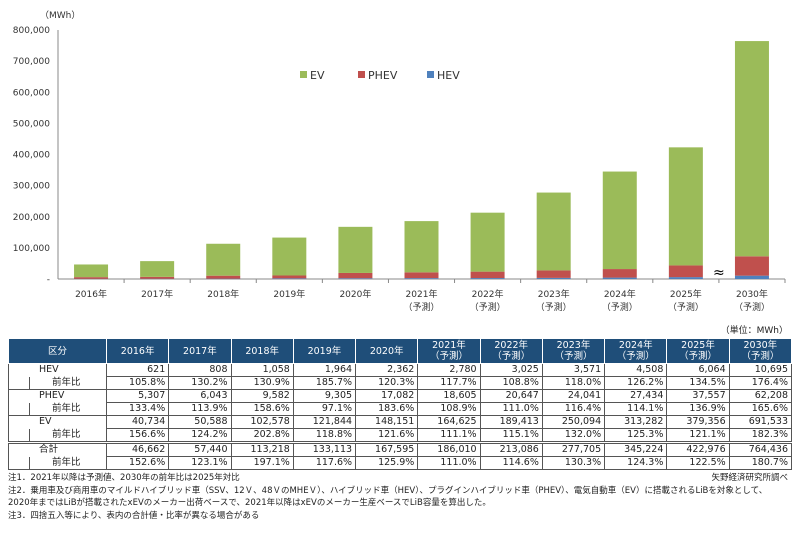  Describe the element at coordinates (698, 409) in the screenshot. I see `cell: 136.9%` at that location.